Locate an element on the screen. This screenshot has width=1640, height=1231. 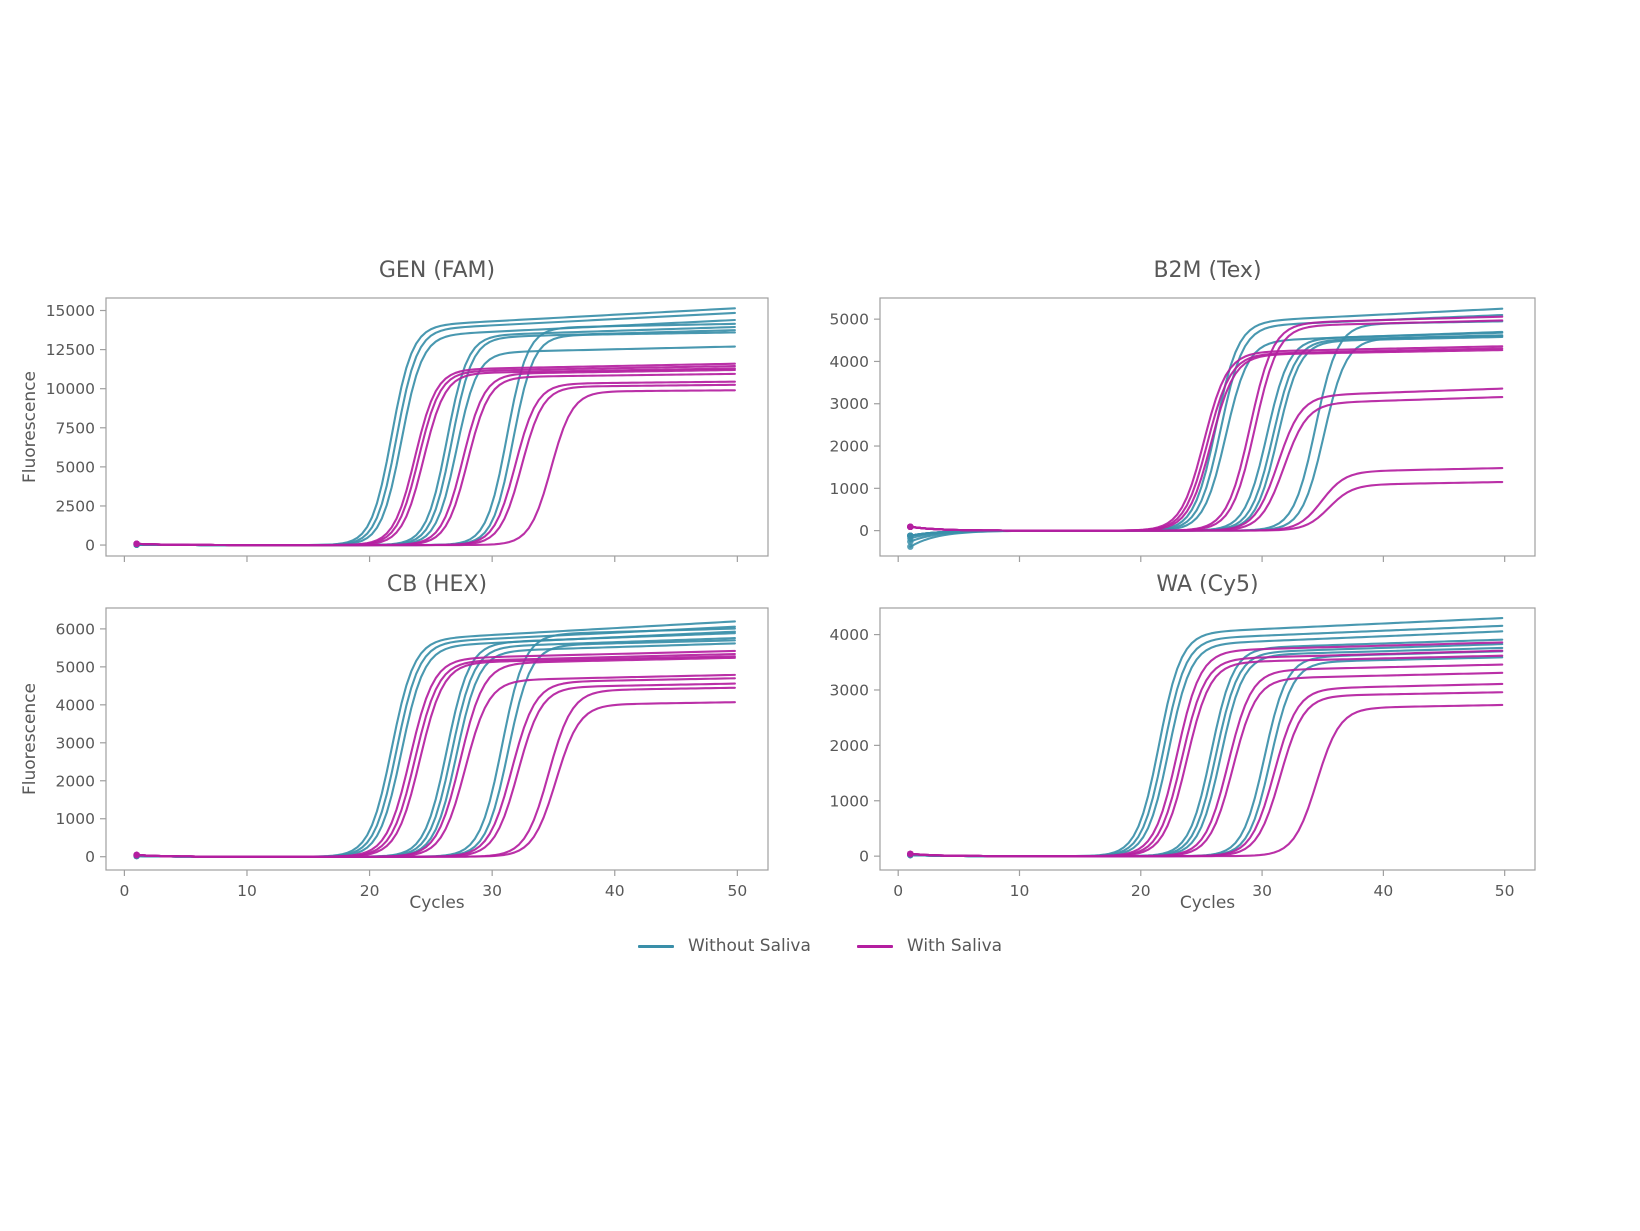
legend-label-with-saliva: With Saliva is located at coordinates (954, 946).